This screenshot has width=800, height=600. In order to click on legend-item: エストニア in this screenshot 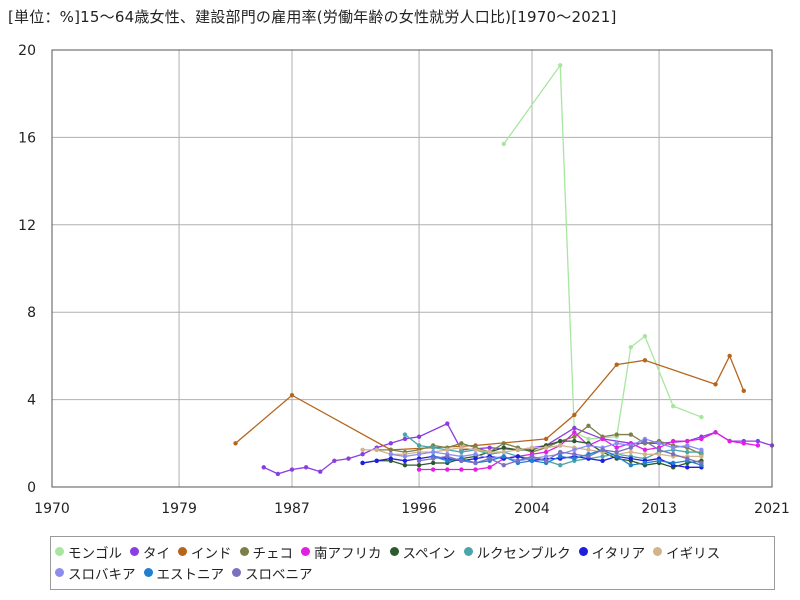, I will do `click(184, 572)`.